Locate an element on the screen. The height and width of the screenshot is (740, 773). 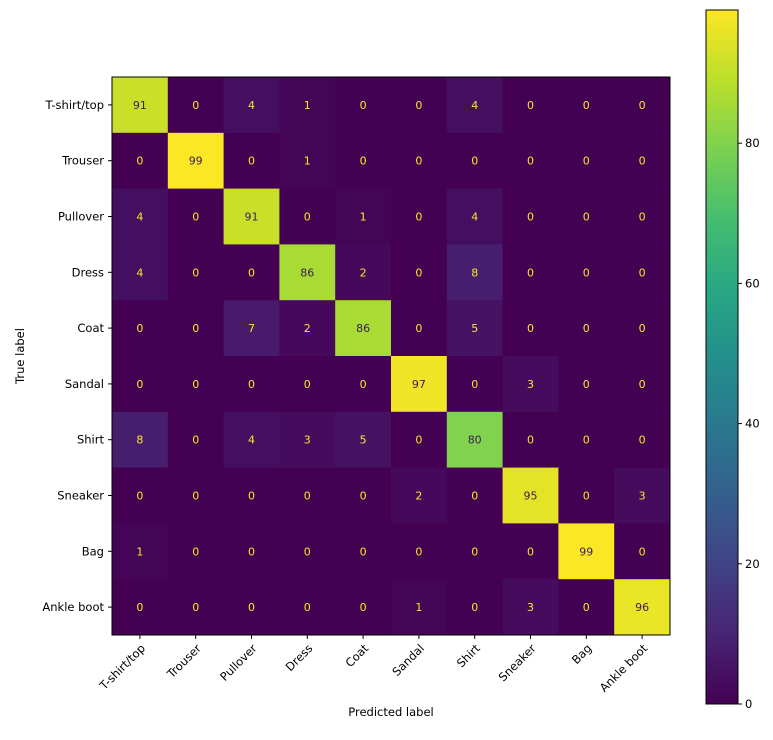
colorbar-tick-label: 0 is located at coordinates (748, 704).